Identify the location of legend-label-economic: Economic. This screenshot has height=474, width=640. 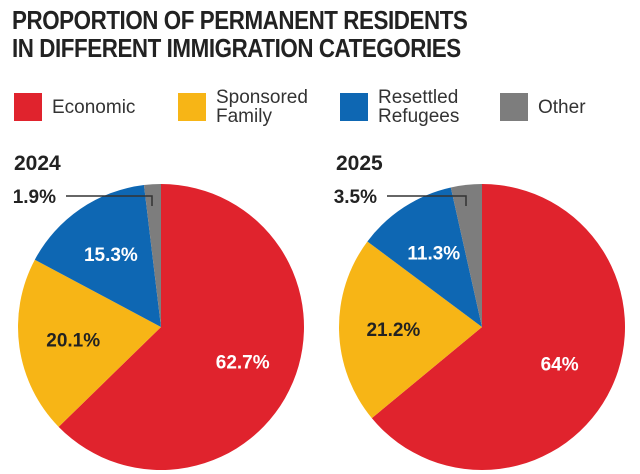
(94, 107).